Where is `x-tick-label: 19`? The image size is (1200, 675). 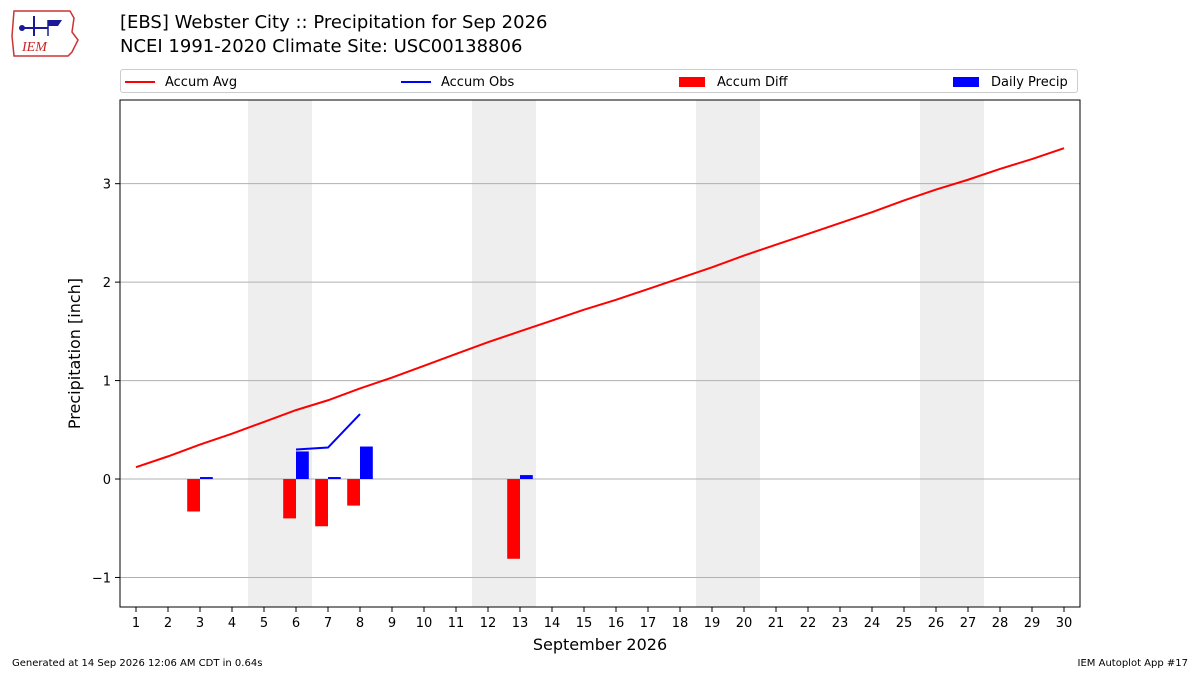 x-tick-label: 19 is located at coordinates (712, 623).